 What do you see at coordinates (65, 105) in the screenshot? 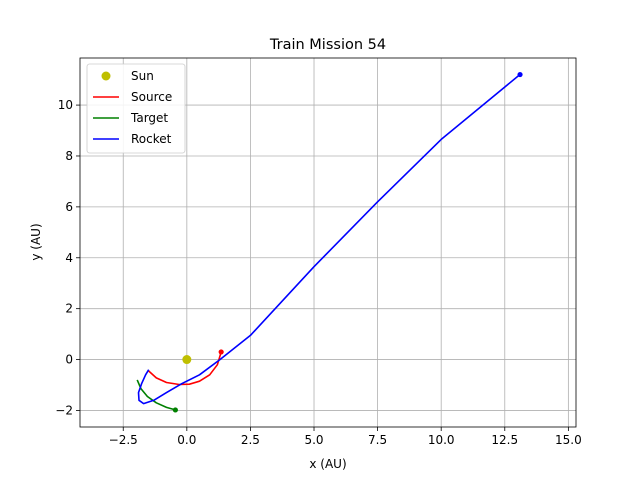
I see `y-tick-label: 10` at bounding box center [65, 105].